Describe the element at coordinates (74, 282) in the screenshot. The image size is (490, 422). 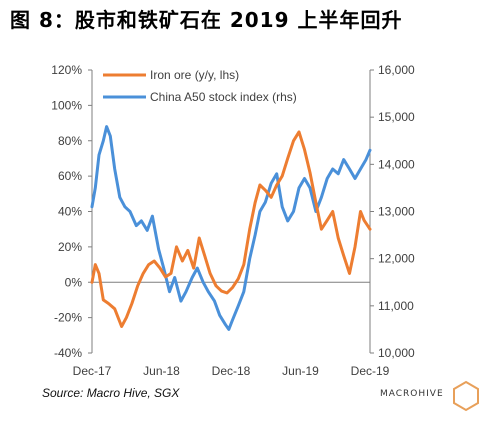
I see `left-axis-tick-label: 0%` at that location.